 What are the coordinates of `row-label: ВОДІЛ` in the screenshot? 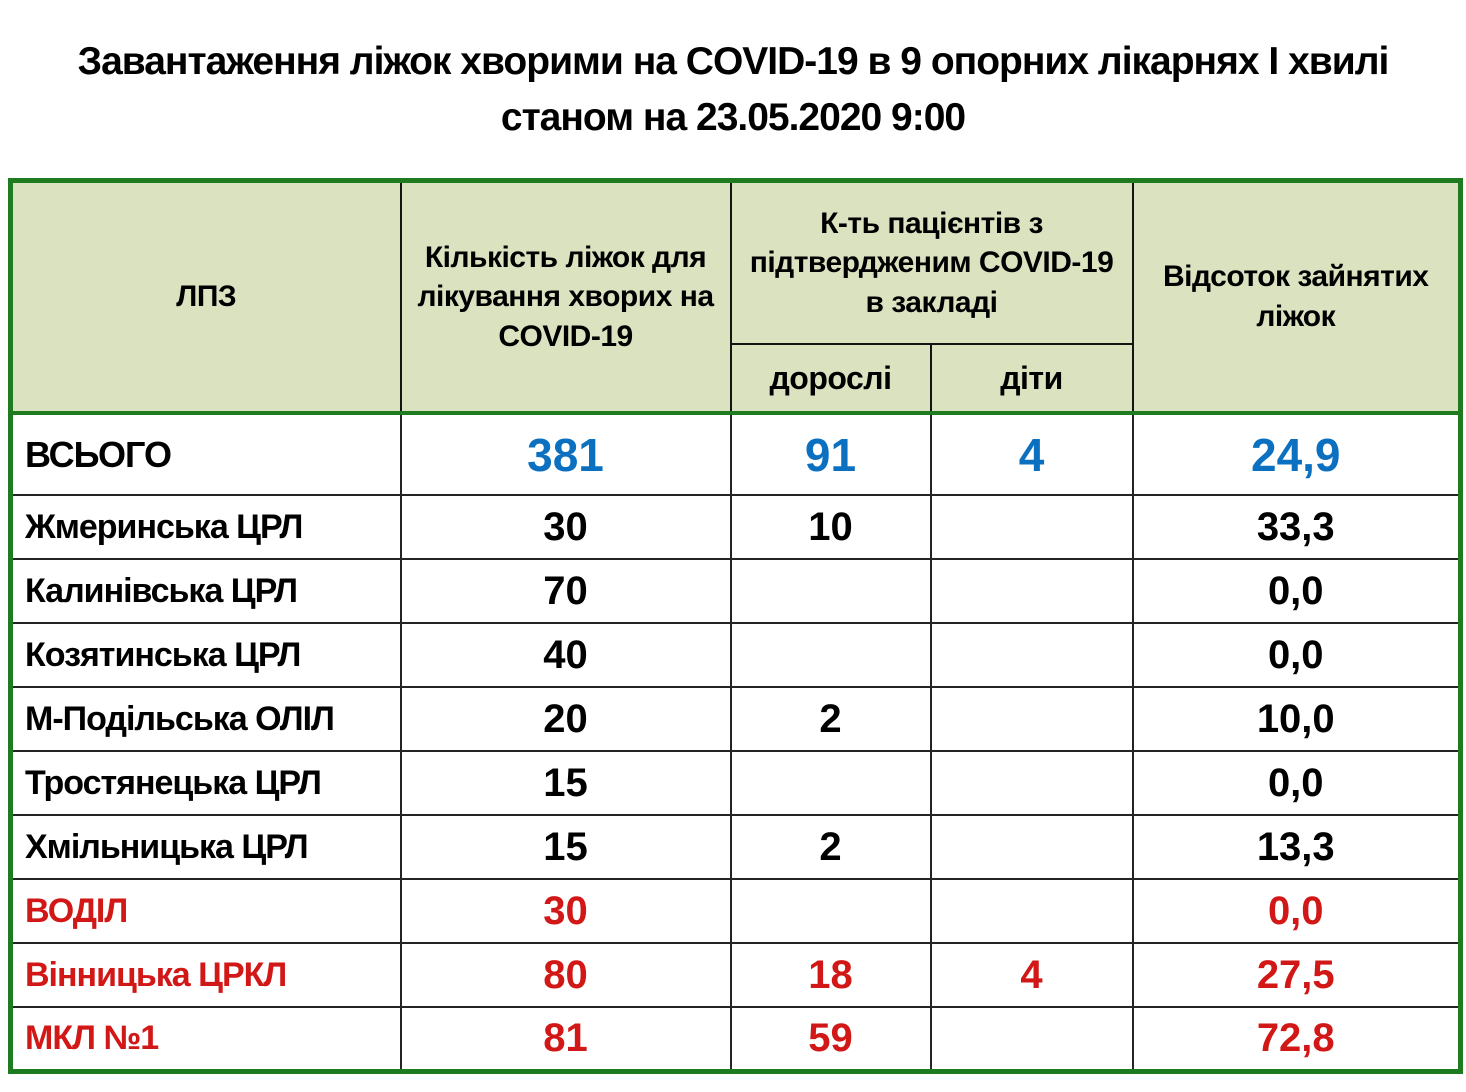 It's located at (205, 911).